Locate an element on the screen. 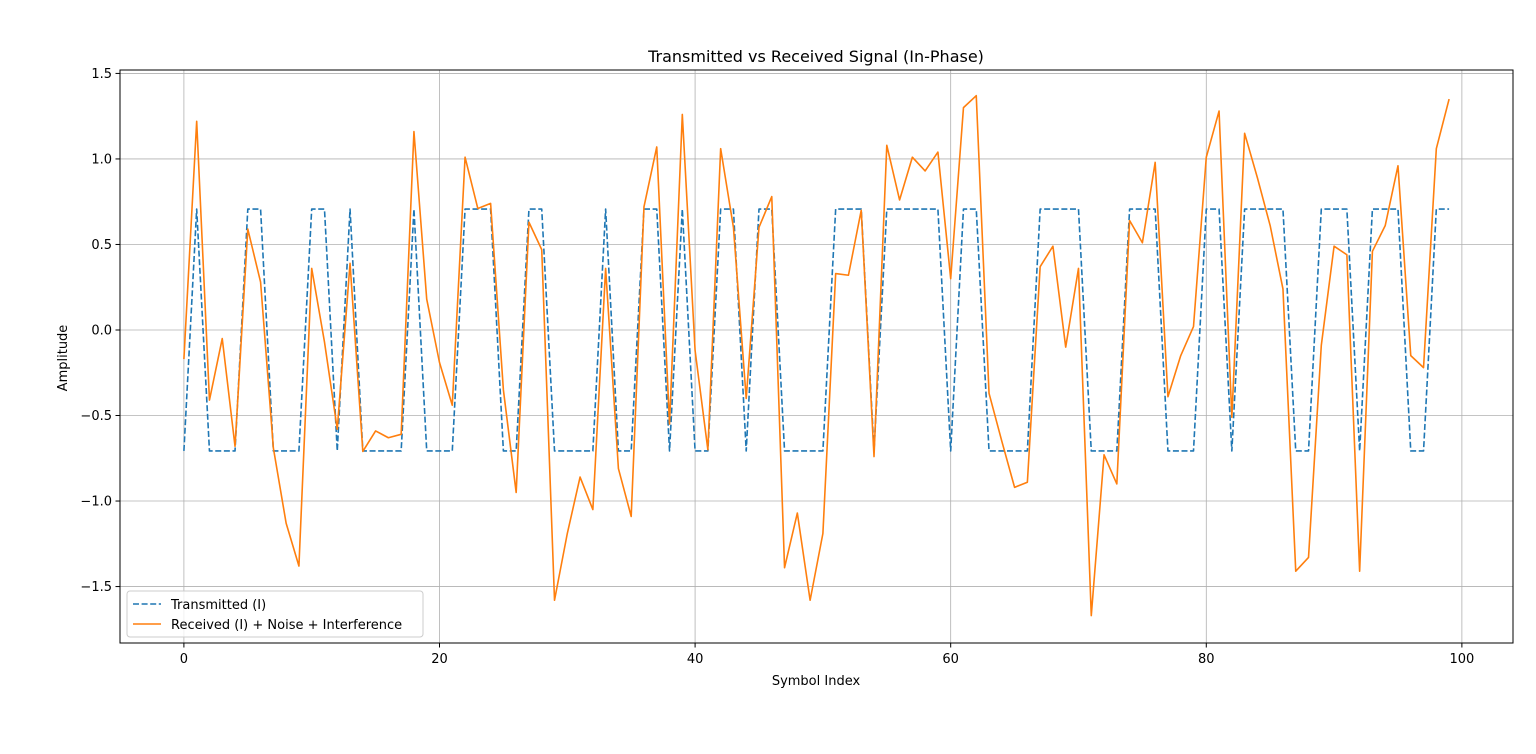 Image resolution: width=1536 pixels, height=754 pixels. legend-label-received: Received (I) + Noise + Interference is located at coordinates (286, 625).